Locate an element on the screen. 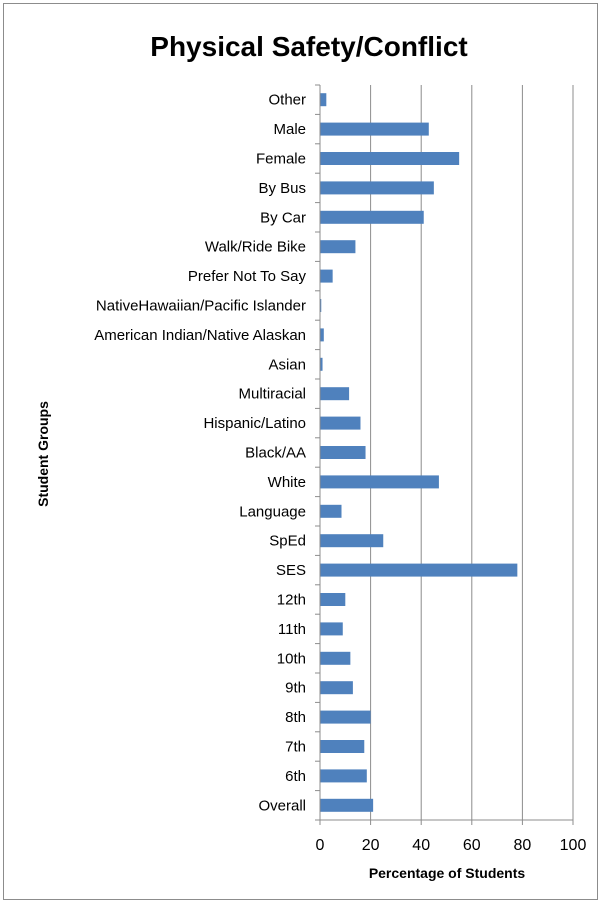 This screenshot has width=601, height=903. category-label: Other is located at coordinates (287, 100).